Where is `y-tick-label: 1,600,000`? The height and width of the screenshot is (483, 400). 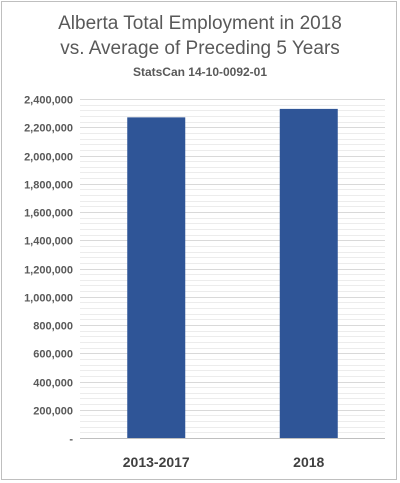 y-tick-label: 1,600,000 is located at coordinates (48, 214).